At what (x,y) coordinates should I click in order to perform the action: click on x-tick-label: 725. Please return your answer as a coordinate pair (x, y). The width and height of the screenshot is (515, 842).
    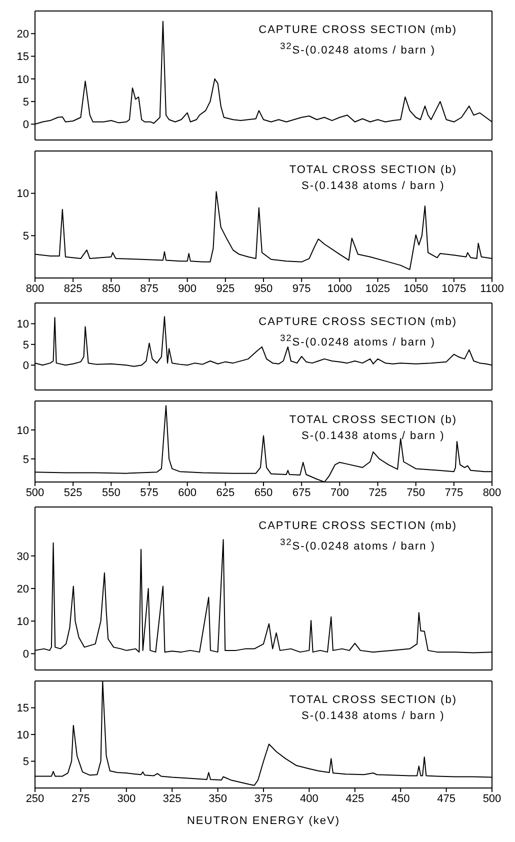
    Looking at the image, I should click on (377, 492).